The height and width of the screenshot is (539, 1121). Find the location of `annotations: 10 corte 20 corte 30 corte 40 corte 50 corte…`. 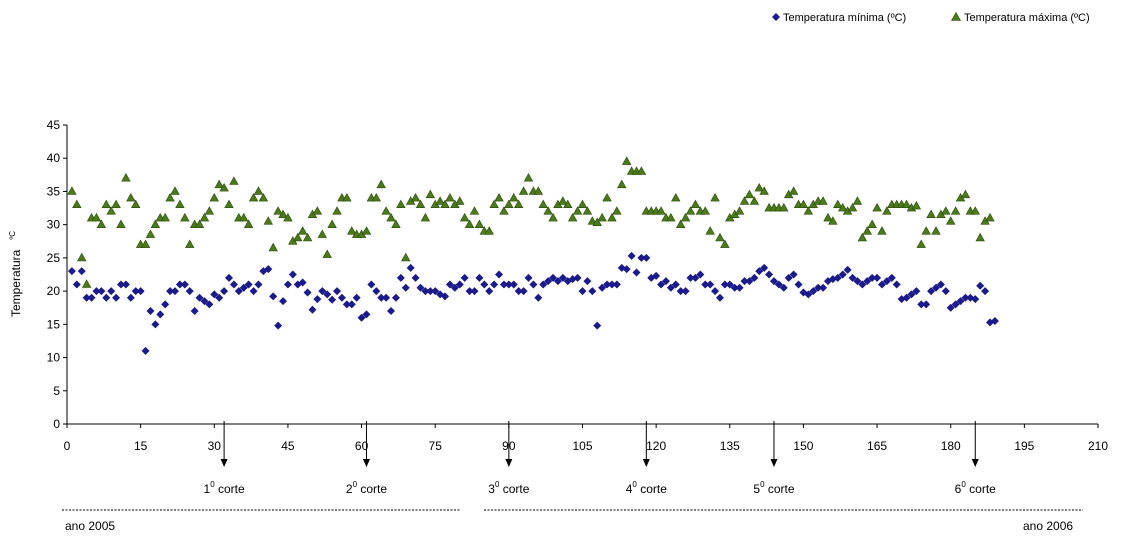

annotations: 10 corte 20 corte 30 corte 40 corte 50 corte… is located at coordinates (600, 458).